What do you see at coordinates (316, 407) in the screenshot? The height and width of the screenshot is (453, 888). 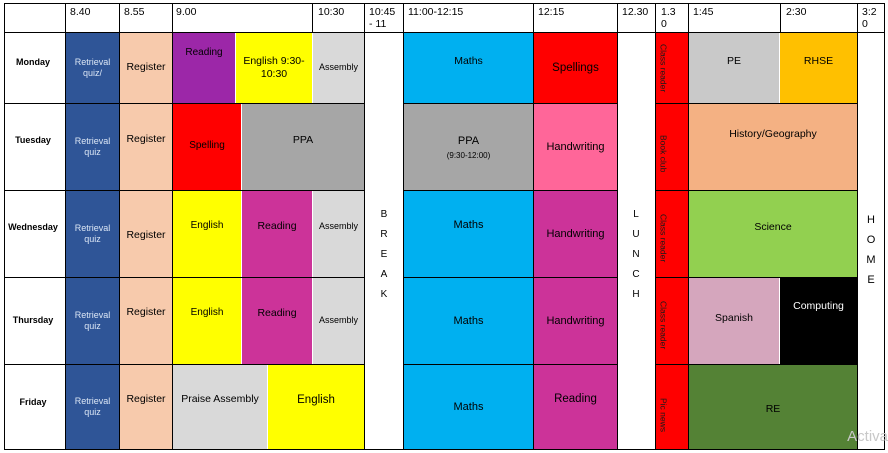 I see `friday-english: English` at bounding box center [316, 407].